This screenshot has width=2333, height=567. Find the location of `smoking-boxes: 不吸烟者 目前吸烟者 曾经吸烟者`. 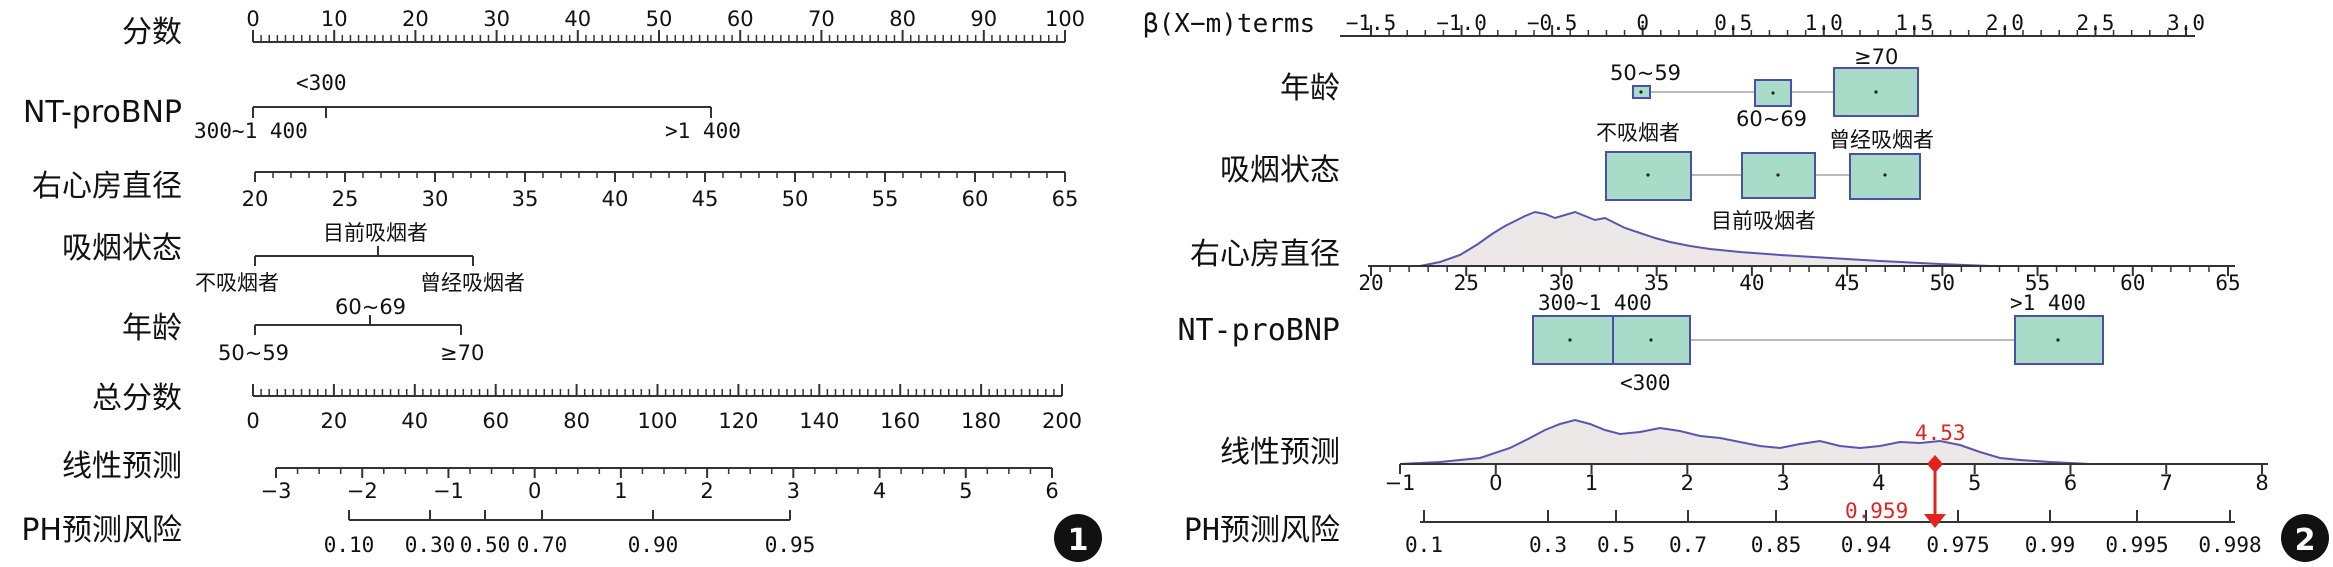

smoking-boxes: 不吸烟者 目前吸烟者 曾经吸烟者 is located at coordinates (1765, 177).